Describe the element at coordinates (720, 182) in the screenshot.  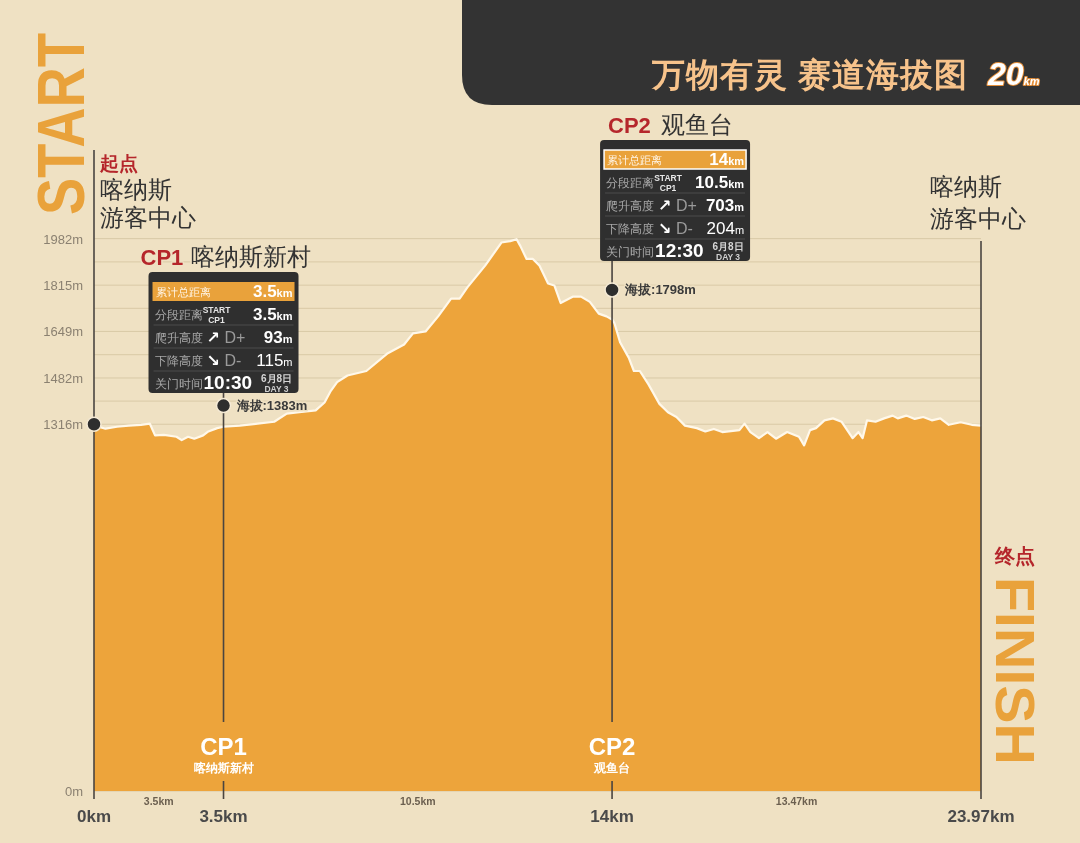
I see `annotation: 10.5km` at that location.